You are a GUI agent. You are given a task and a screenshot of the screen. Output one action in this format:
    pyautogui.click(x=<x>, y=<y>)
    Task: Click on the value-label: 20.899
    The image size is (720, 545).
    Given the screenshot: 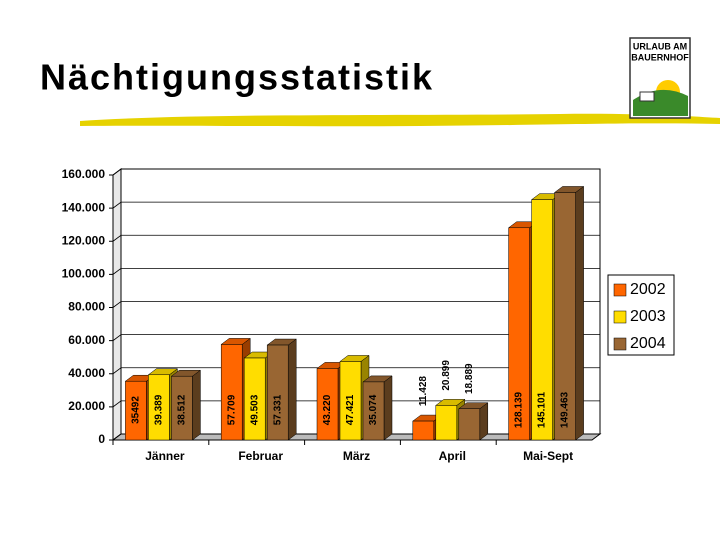 What is the action you would take?
    pyautogui.click(x=446, y=375)
    